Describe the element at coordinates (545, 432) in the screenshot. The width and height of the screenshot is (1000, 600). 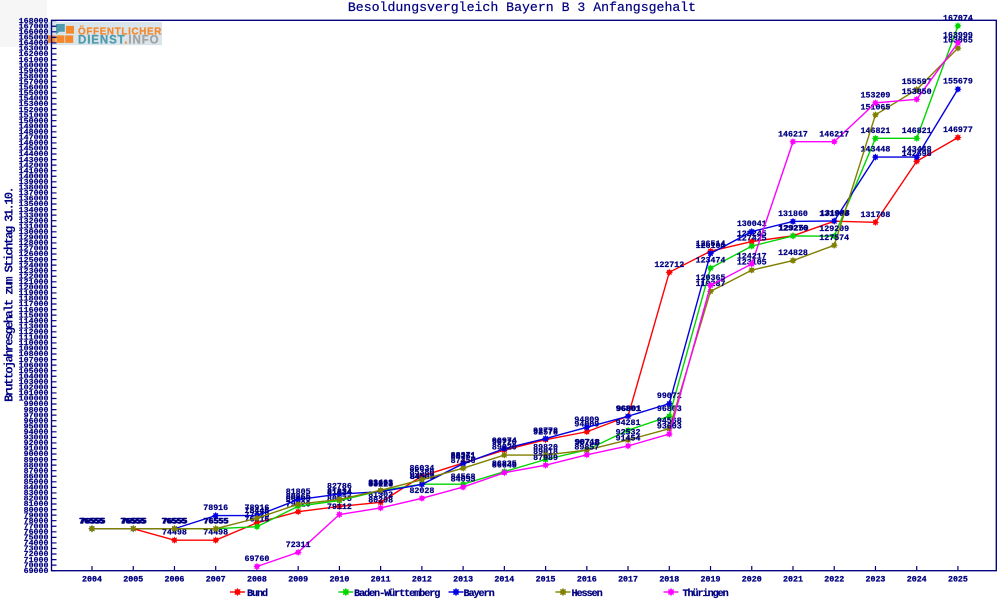
I see `svg-text: 92578` at that location.